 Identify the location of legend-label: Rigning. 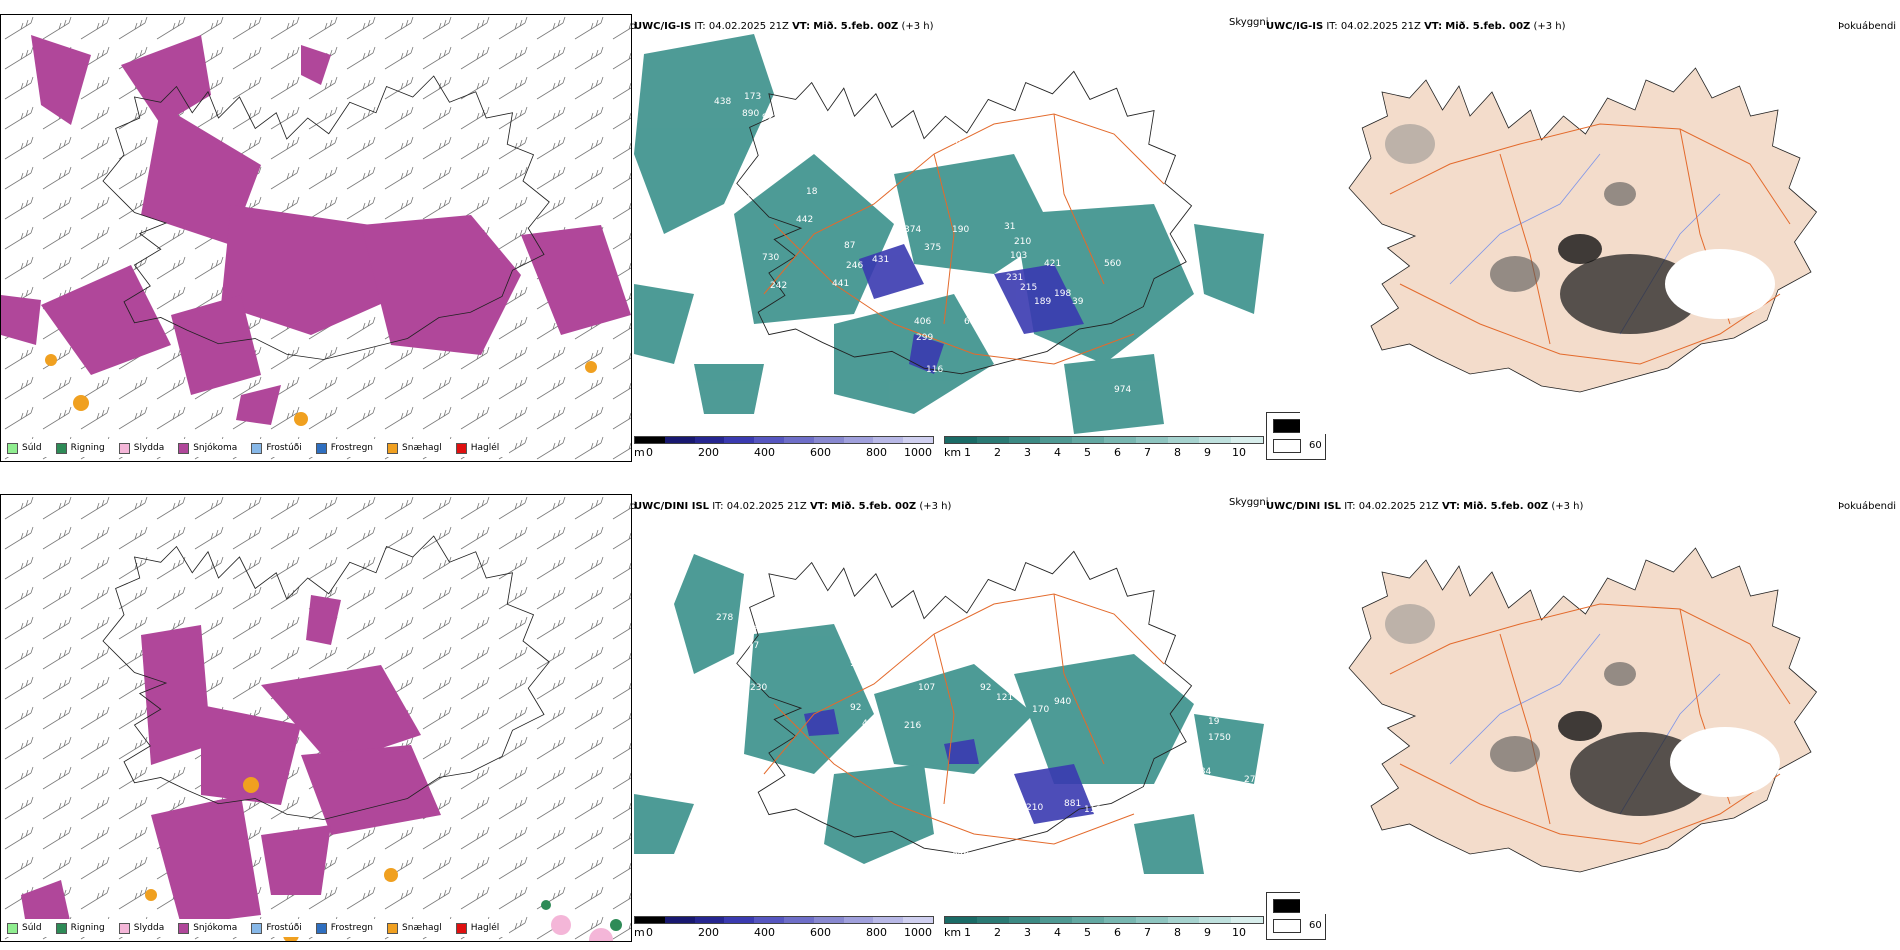
(87, 448).